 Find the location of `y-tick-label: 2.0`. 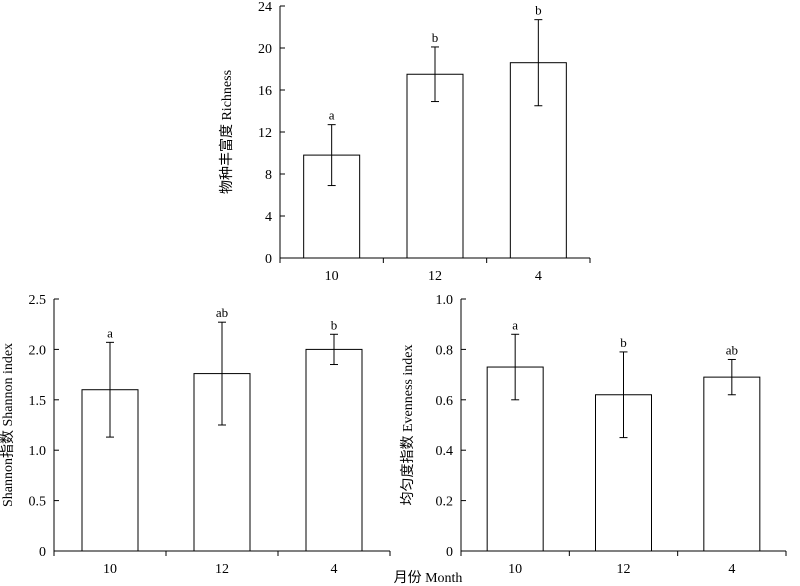

y-tick-label: 2.0 is located at coordinates (38, 350).